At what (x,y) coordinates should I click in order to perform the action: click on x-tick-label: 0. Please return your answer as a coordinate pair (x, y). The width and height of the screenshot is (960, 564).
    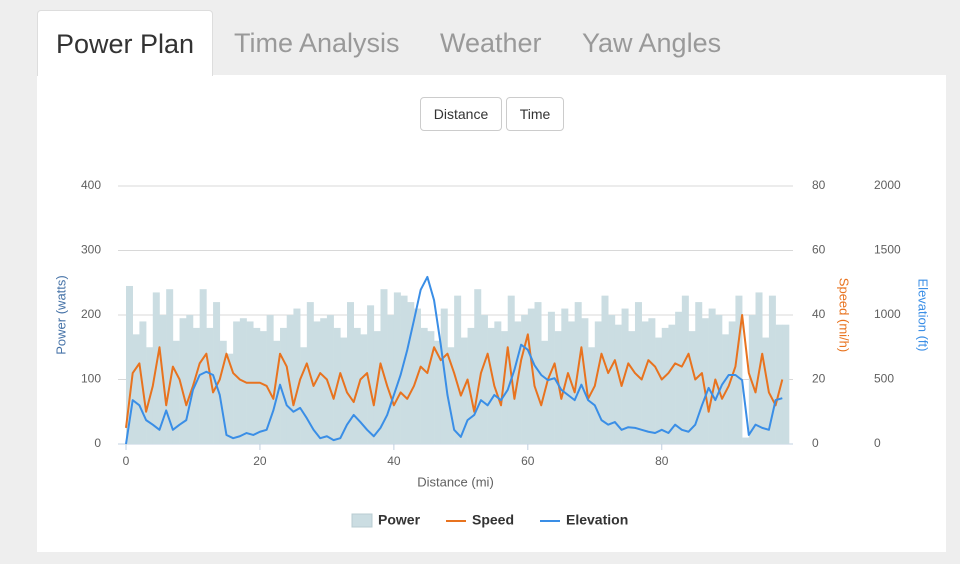
    Looking at the image, I should click on (126, 461).